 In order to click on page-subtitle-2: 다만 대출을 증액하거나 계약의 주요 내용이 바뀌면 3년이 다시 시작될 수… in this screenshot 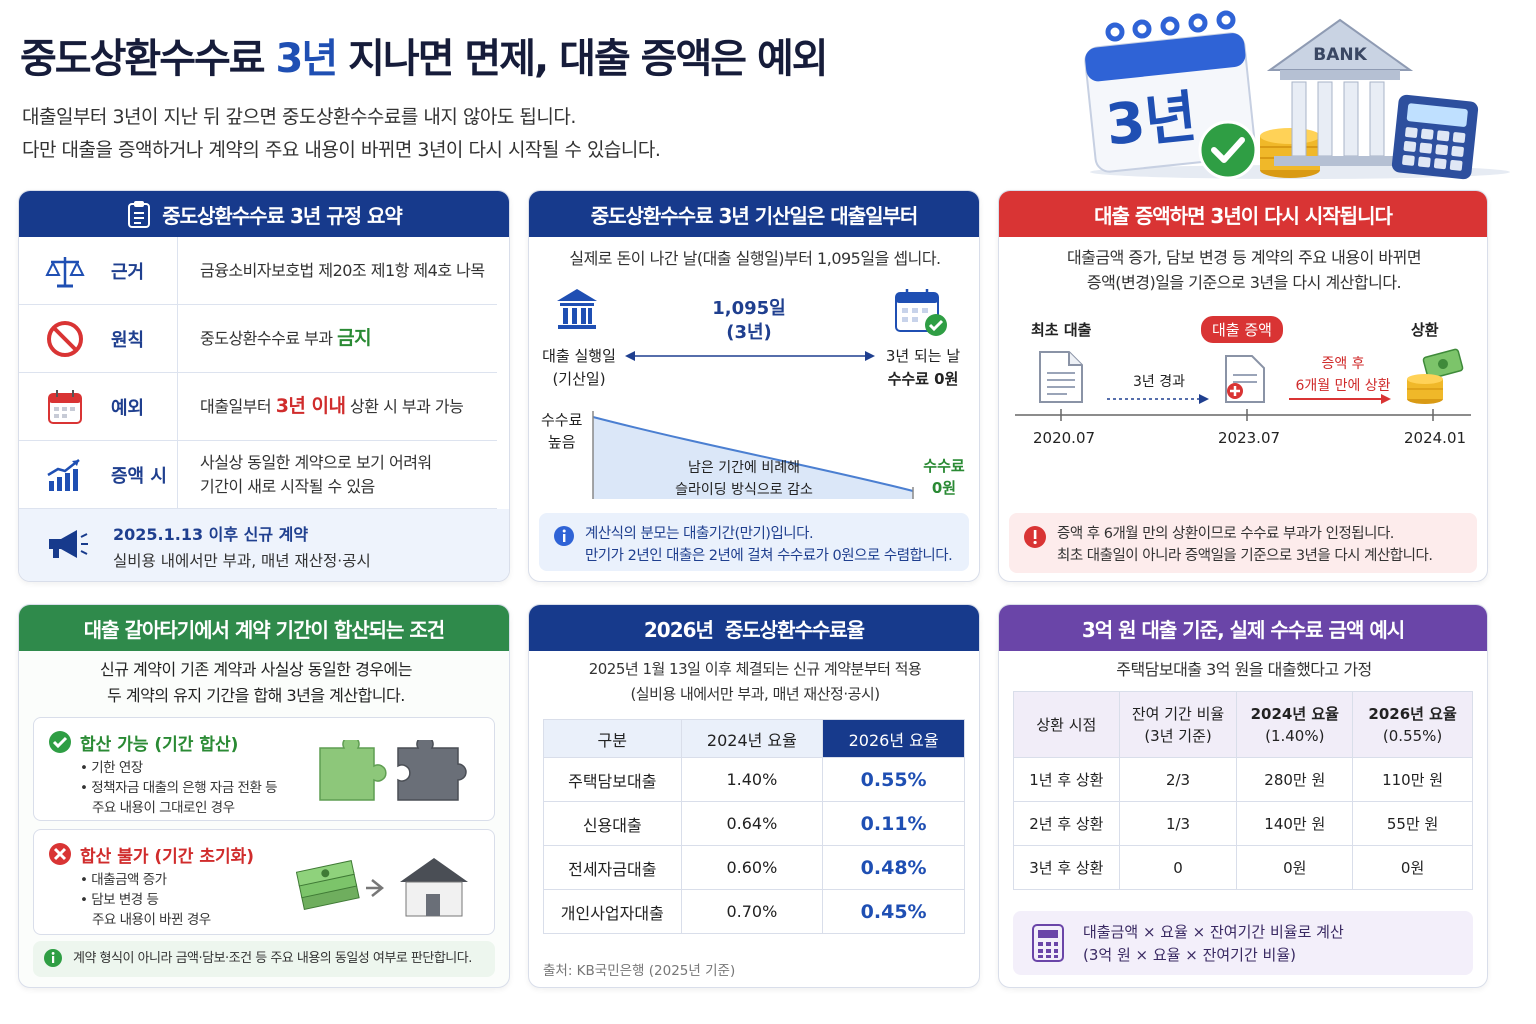, I will do `click(341, 150)`.